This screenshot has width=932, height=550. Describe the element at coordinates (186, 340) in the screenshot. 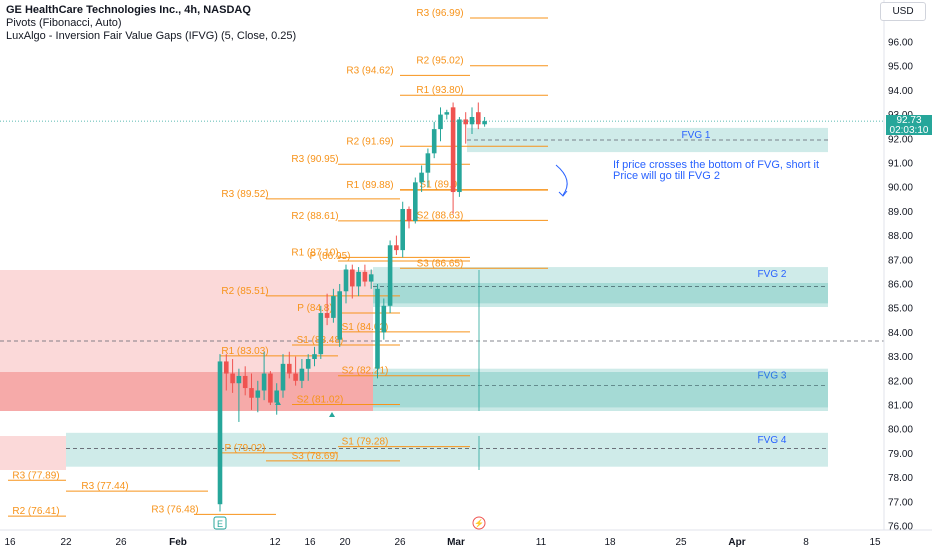

I see `bear-zone-upper` at that location.